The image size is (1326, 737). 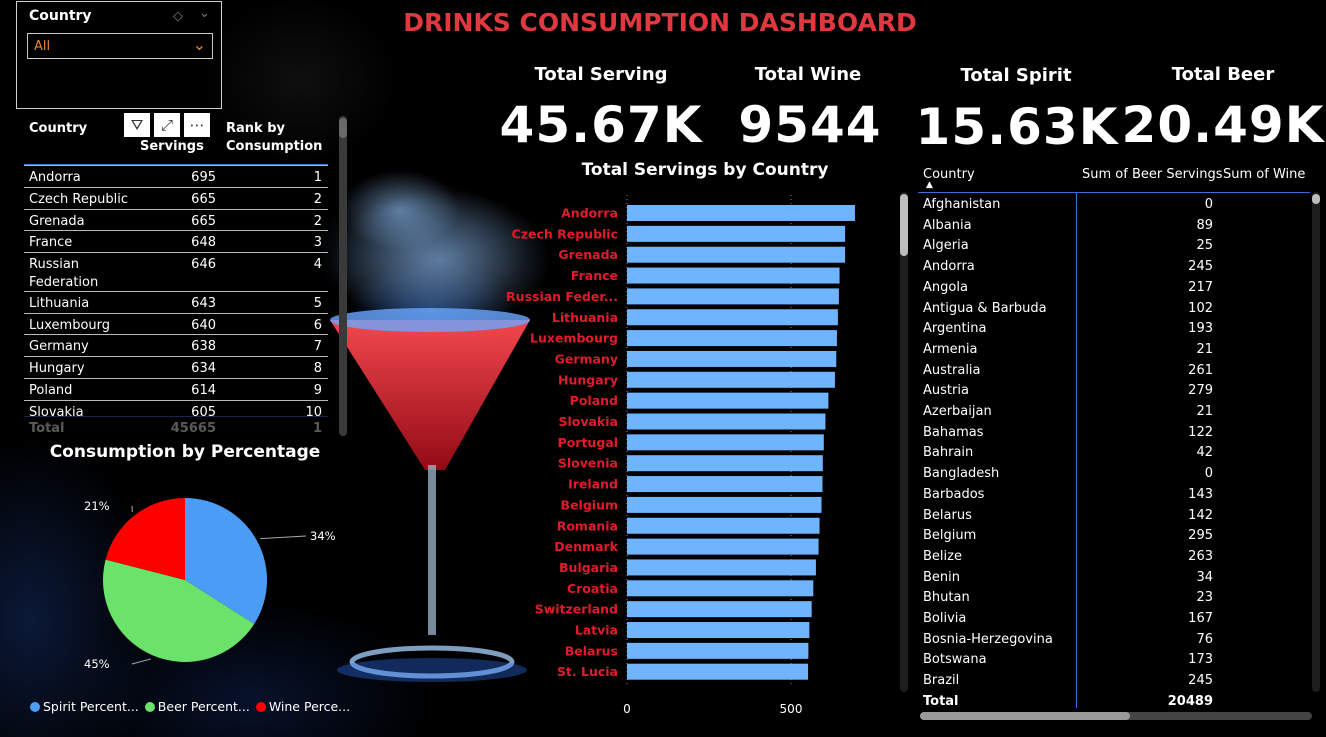 I want to click on consumption-pie-chart: 34% 45% 21%, so click(x=200, y=580).